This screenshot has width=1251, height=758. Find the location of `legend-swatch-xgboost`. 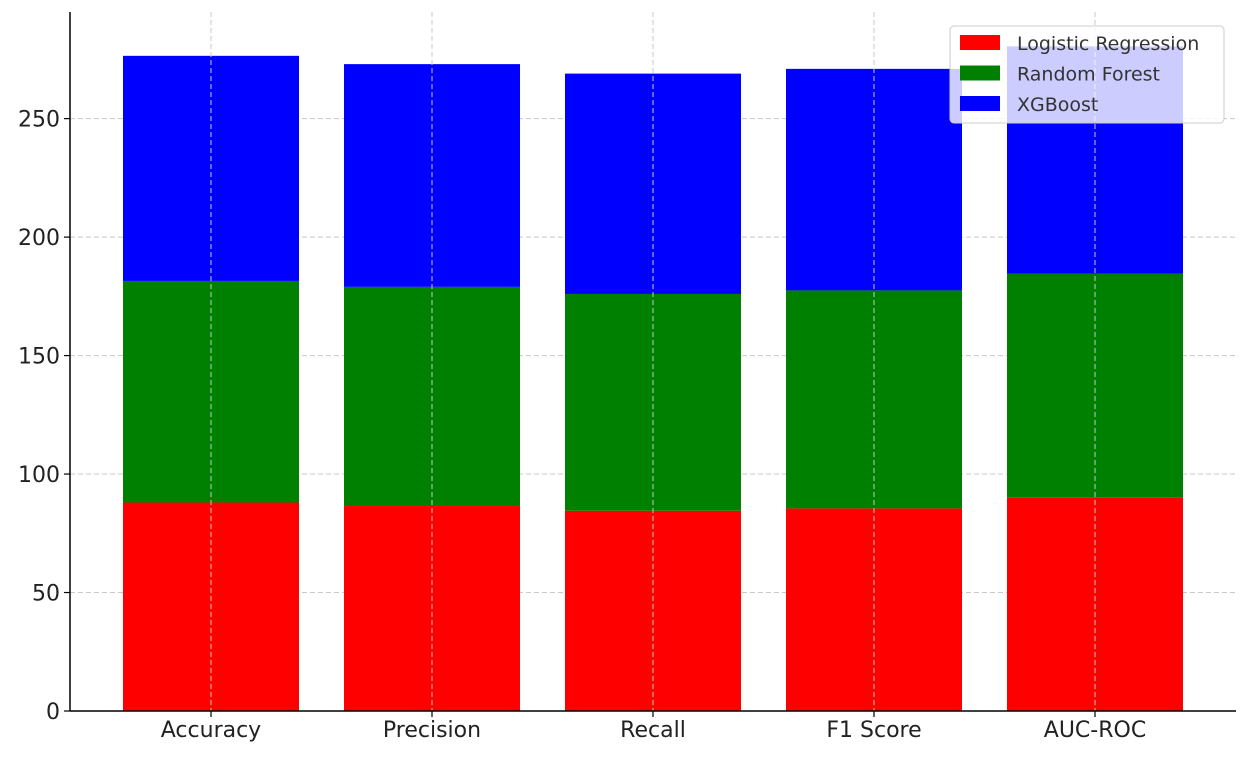

legend-swatch-xgboost is located at coordinates (980, 103).